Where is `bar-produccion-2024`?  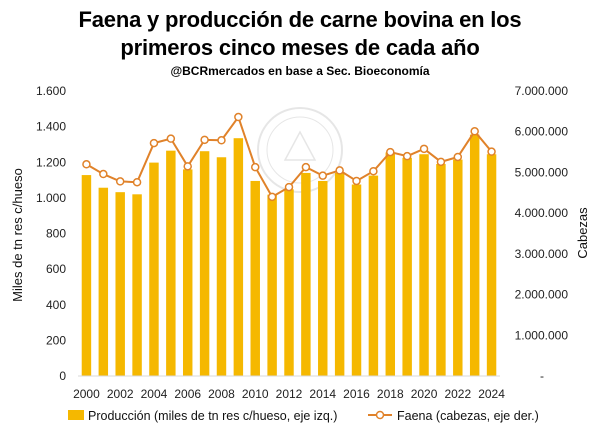
bar-produccion-2024 is located at coordinates (491, 265).